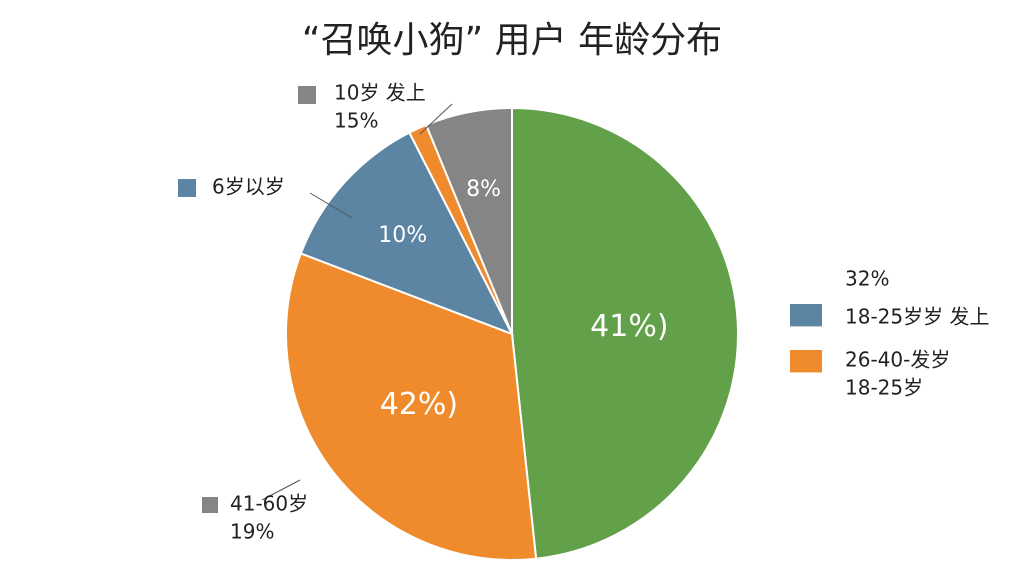  I want to click on slice-label: 8%, so click(483, 189).